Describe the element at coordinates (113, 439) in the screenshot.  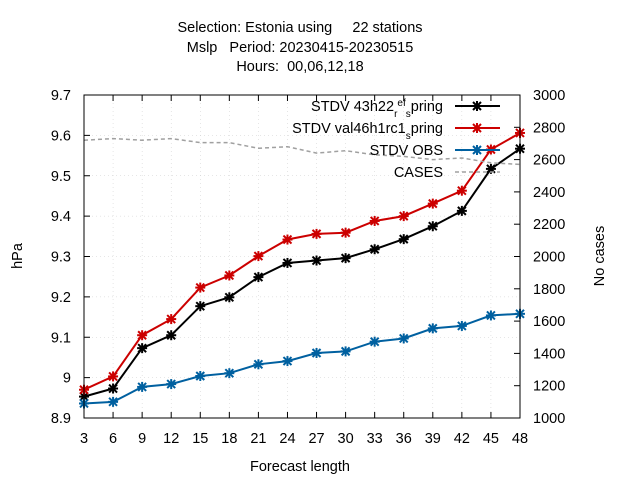
I see `x-tick-label: 6` at that location.